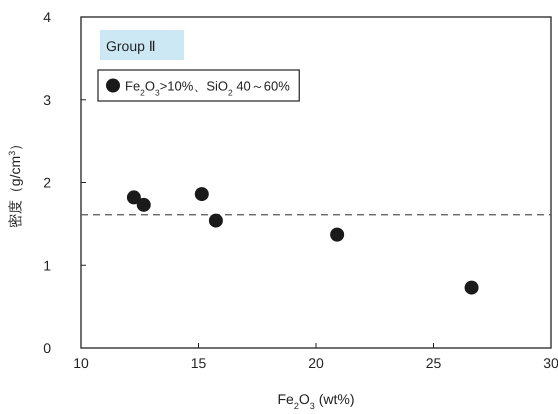 The width and height of the screenshot is (558, 414). I want to click on x-tick-label: 15, so click(198, 363).